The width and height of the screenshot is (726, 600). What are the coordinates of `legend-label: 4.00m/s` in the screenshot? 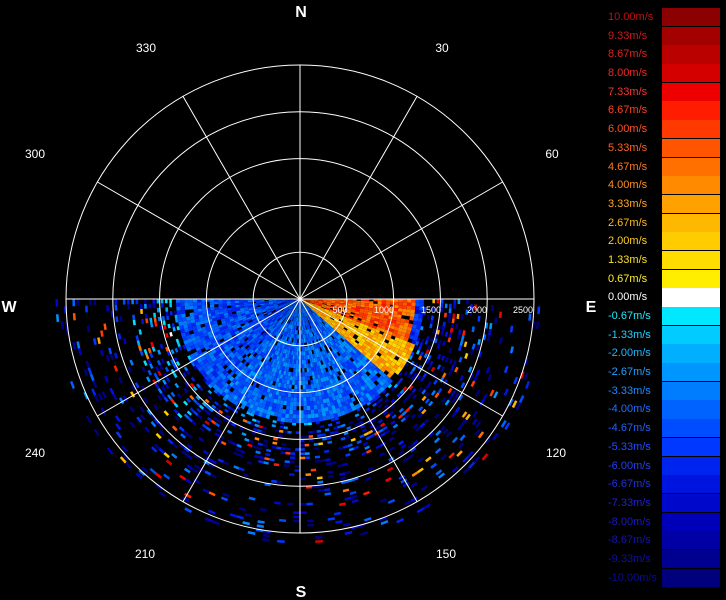 It's located at (628, 185).